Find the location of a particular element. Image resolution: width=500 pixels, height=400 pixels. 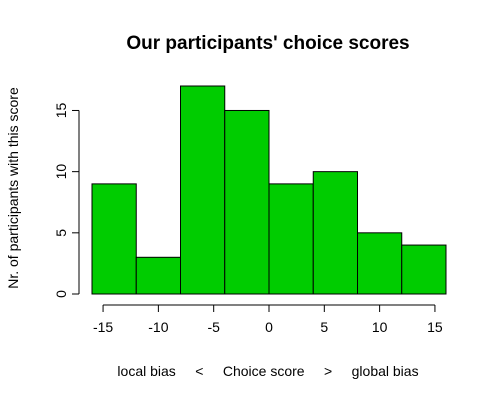

x-tick-label: 0 is located at coordinates (269, 327).